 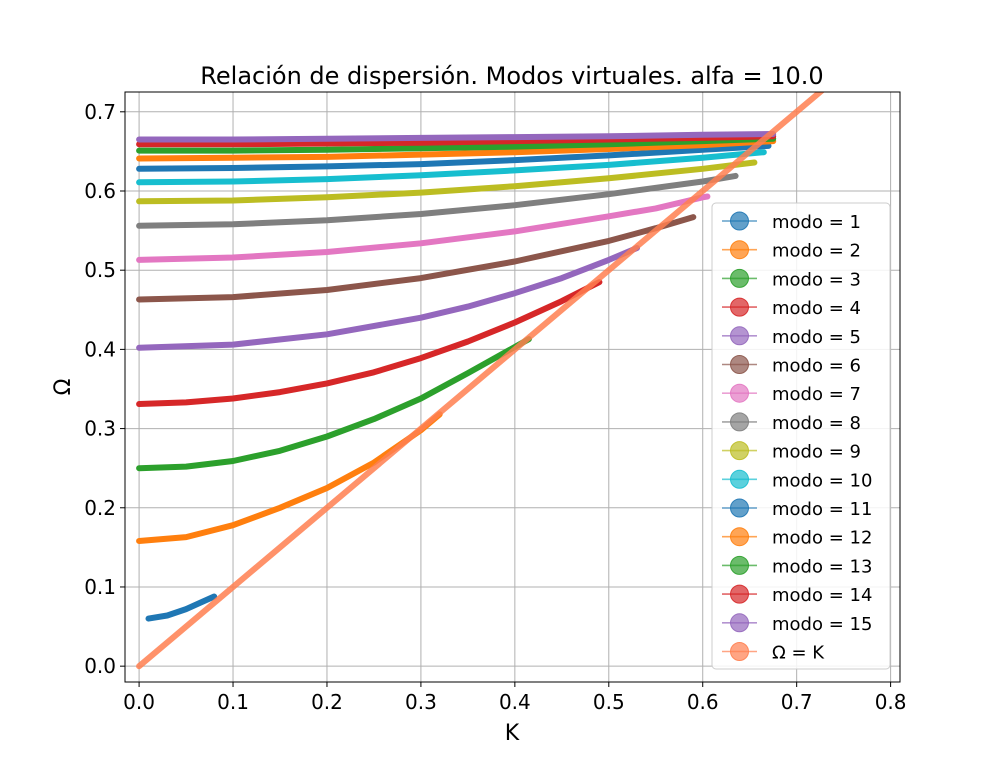 I want to click on y-tick-label: 0.7, so click(x=100, y=112).